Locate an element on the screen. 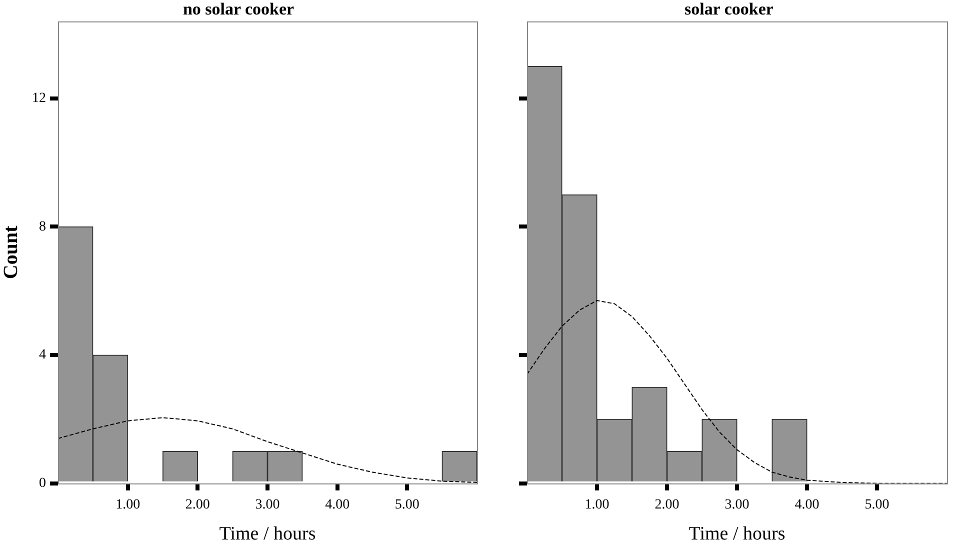  chart-title: no solar cooker is located at coordinates (238, 9).